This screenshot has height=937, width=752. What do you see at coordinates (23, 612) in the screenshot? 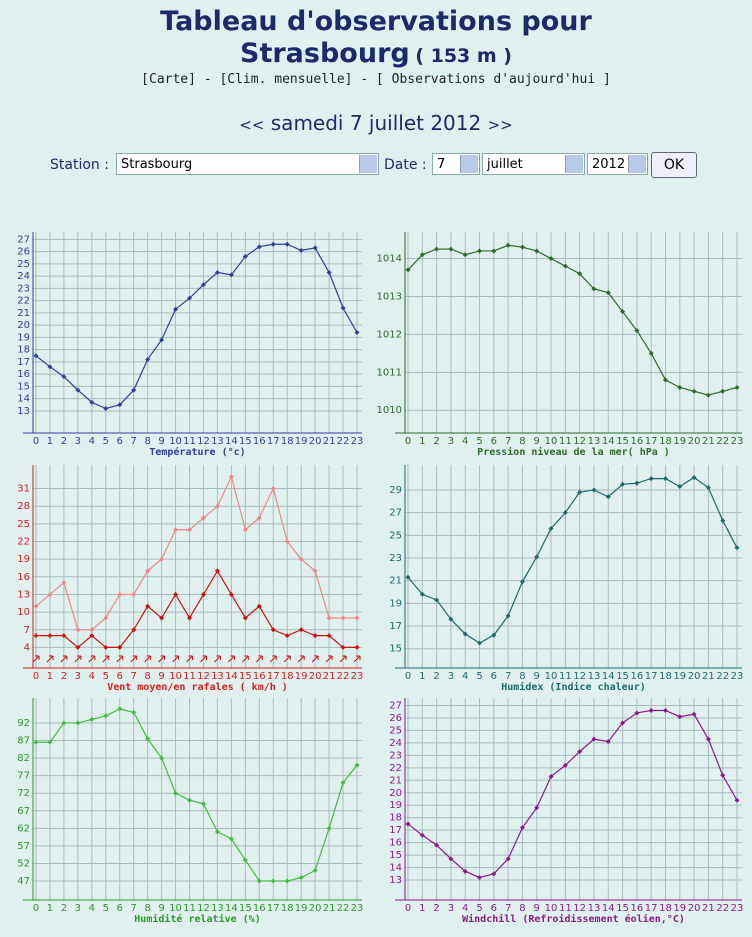
I see `y-tick-label: 10` at bounding box center [23, 612].